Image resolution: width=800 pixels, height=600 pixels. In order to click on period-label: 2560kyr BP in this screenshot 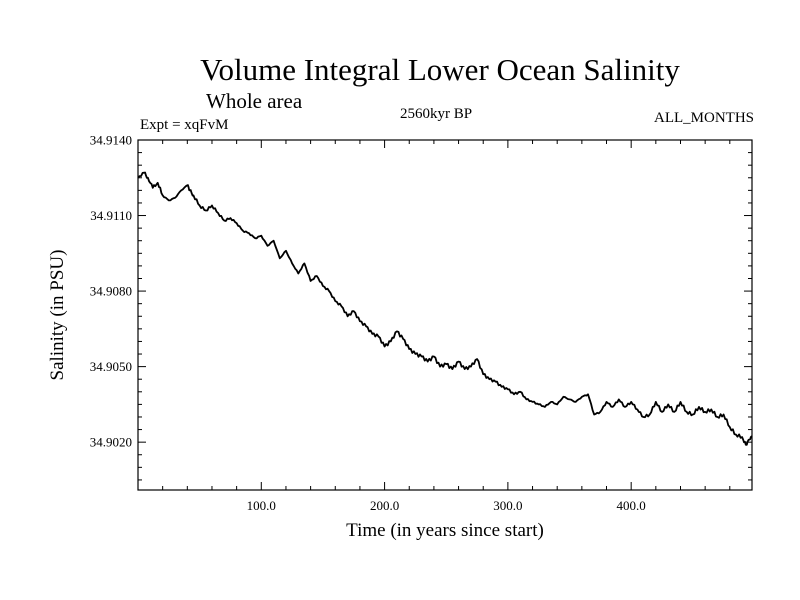, I will do `click(436, 114)`.